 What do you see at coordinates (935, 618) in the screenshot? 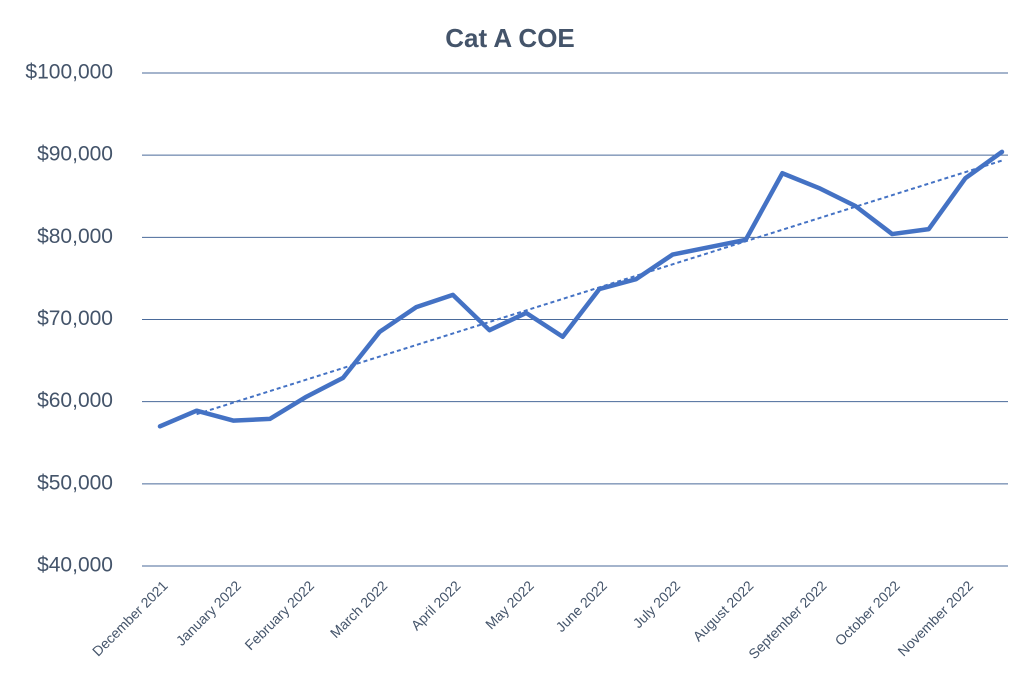
I see `x-tick-label: November 2022` at bounding box center [935, 618].